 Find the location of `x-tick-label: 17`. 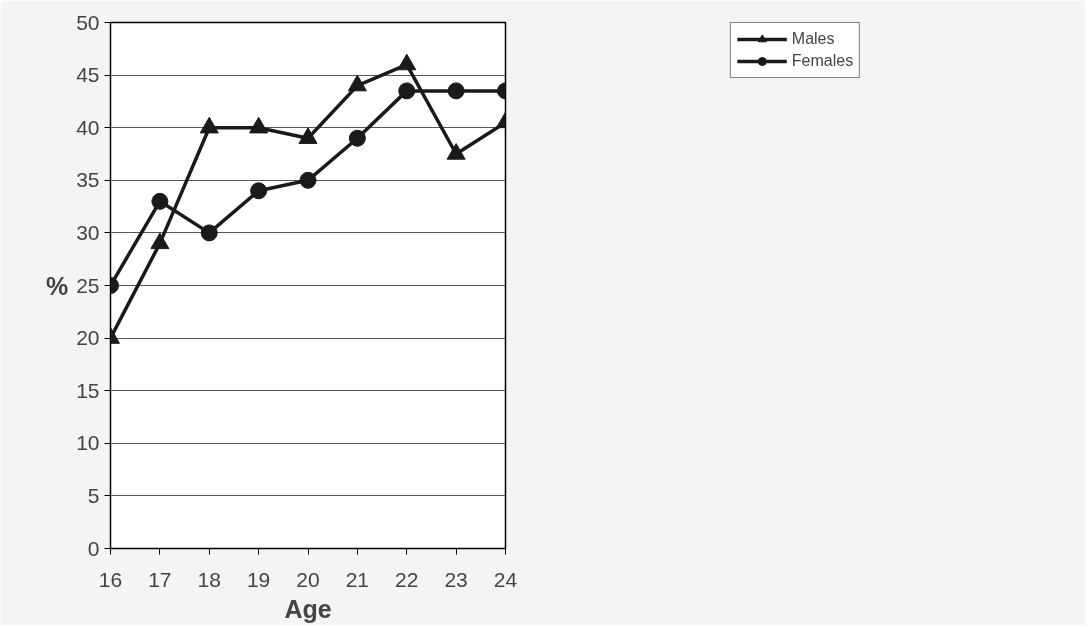

x-tick-label: 17 is located at coordinates (160, 579).